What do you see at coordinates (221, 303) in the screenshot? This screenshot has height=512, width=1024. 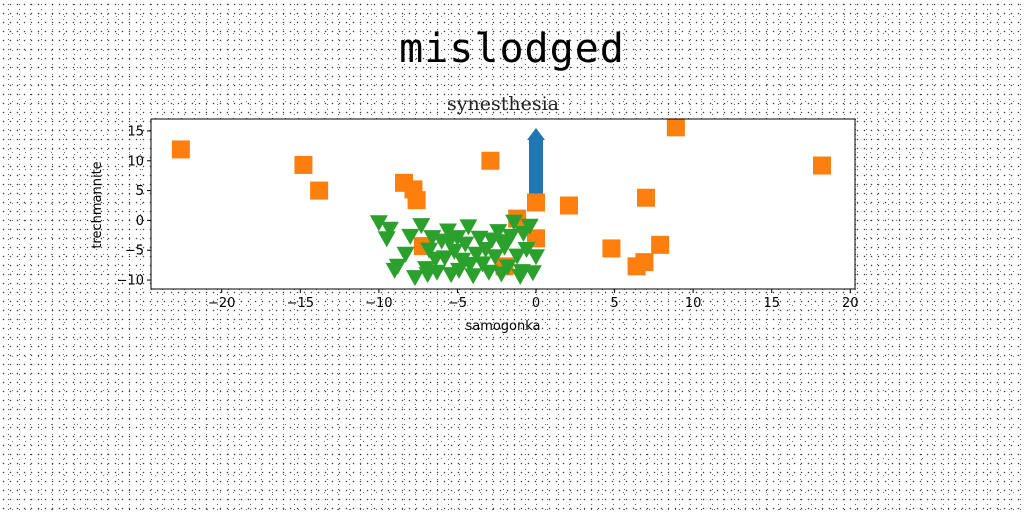 I see `x-tick-label: −20` at bounding box center [221, 303].